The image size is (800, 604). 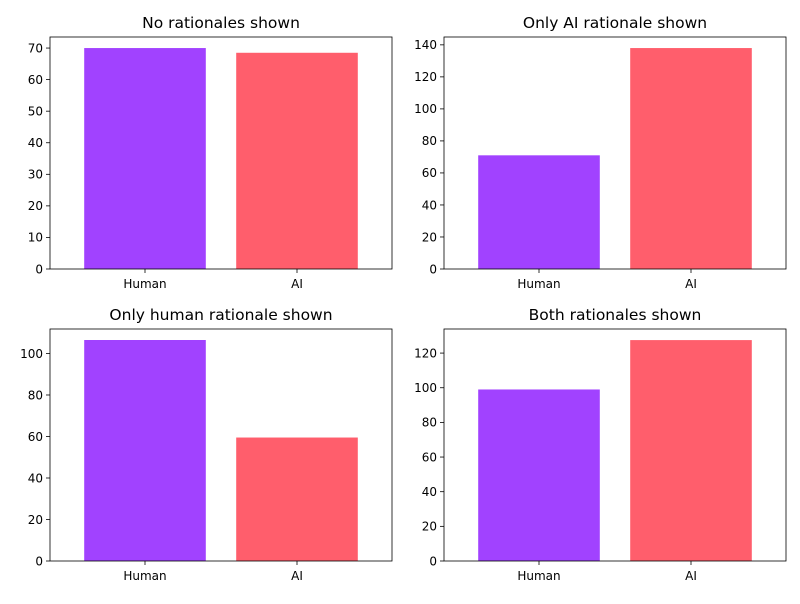 What do you see at coordinates (35, 238) in the screenshot?
I see `y-tick-label: 10` at bounding box center [35, 238].